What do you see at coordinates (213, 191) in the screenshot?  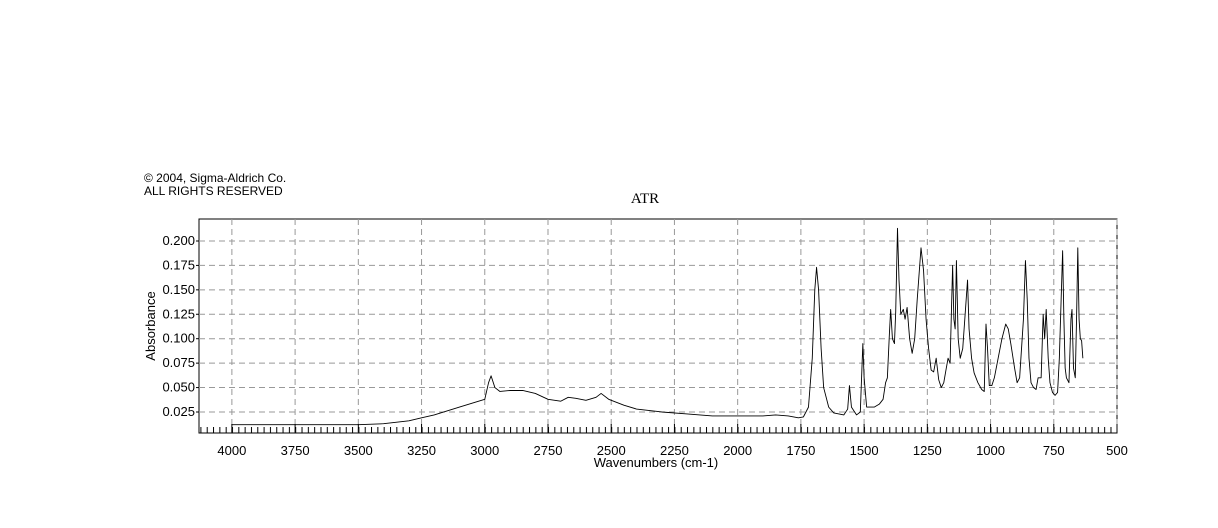 I see `copyright: ALL RIGHTS RESERVED` at bounding box center [213, 191].